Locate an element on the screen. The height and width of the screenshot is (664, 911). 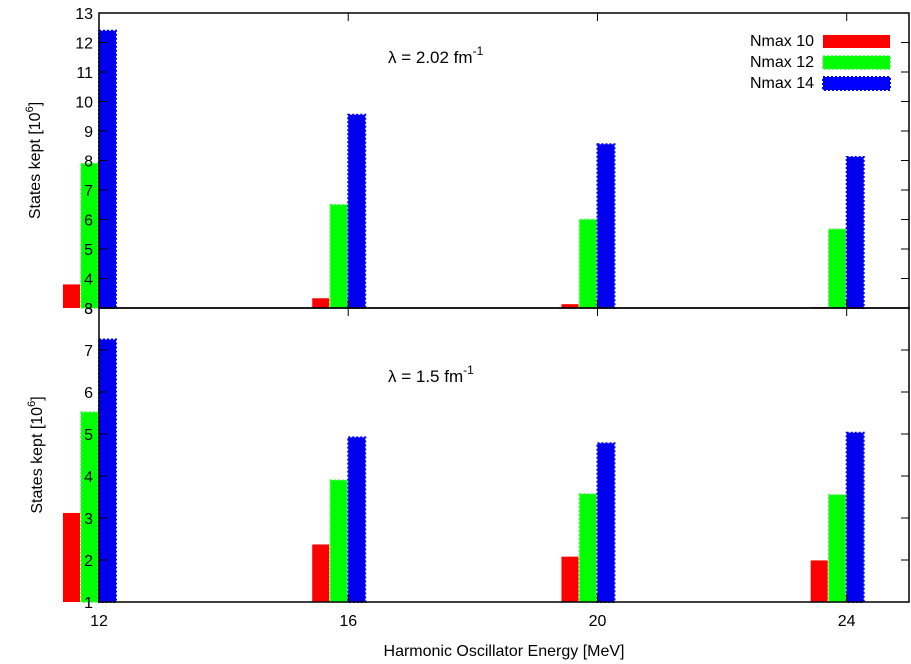
x-axis-label: Harmonic Oscillator Energy [MeV] is located at coordinates (504, 651).